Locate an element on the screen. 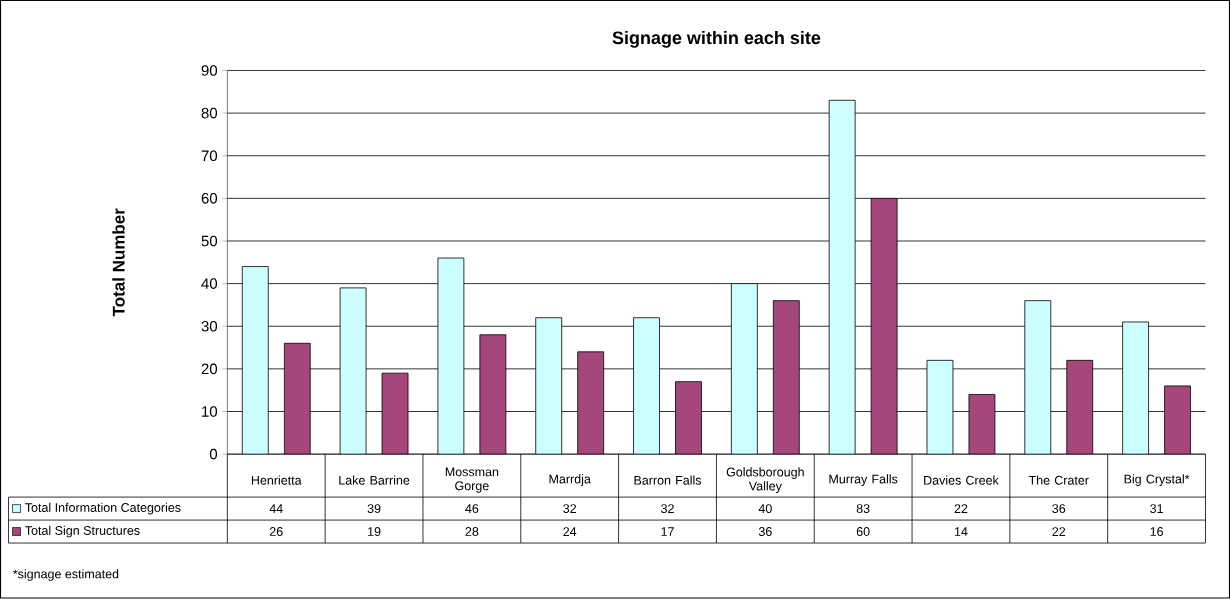  x-tick-label: Goldsborough Valley is located at coordinates (765, 480).